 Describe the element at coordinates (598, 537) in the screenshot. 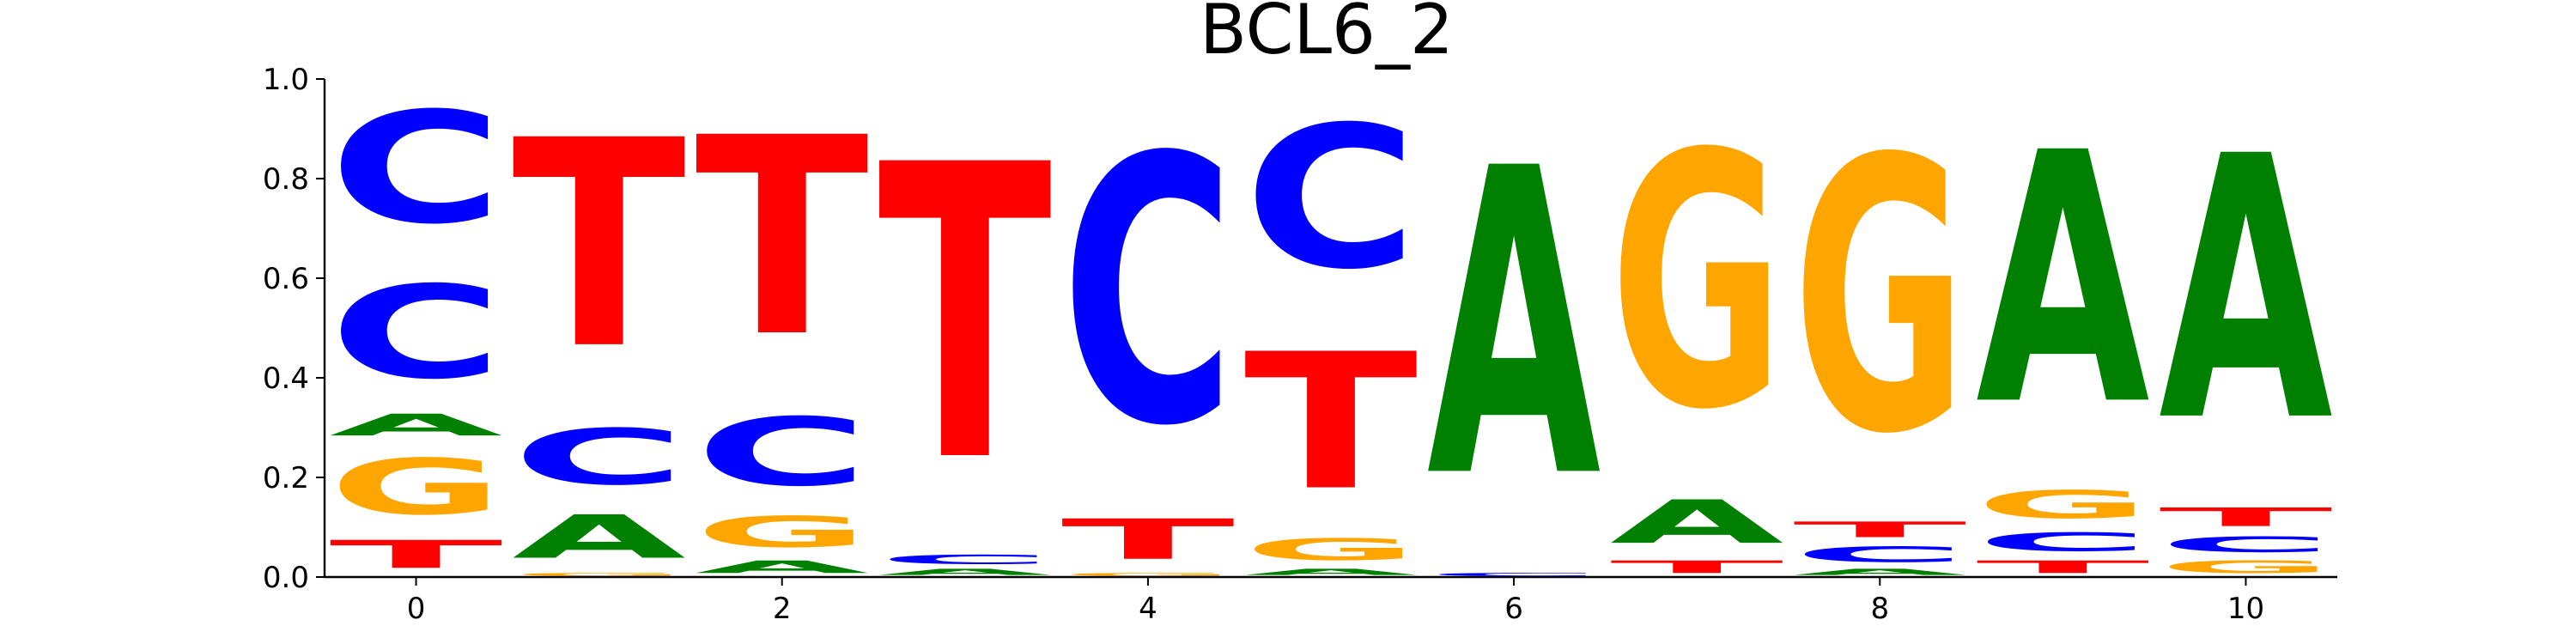

I see `logo-letter-A-pos1: A` at that location.